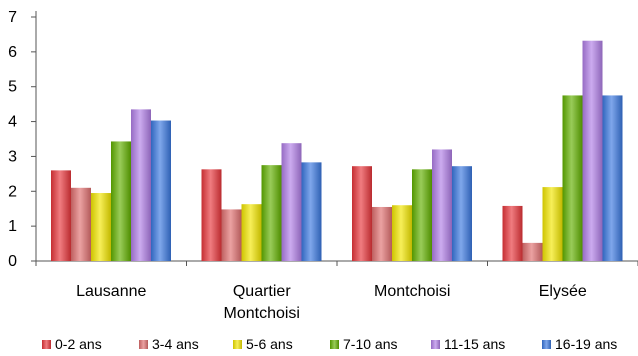  I want to click on legend-item: 16-19 ans, so click(579, 344).